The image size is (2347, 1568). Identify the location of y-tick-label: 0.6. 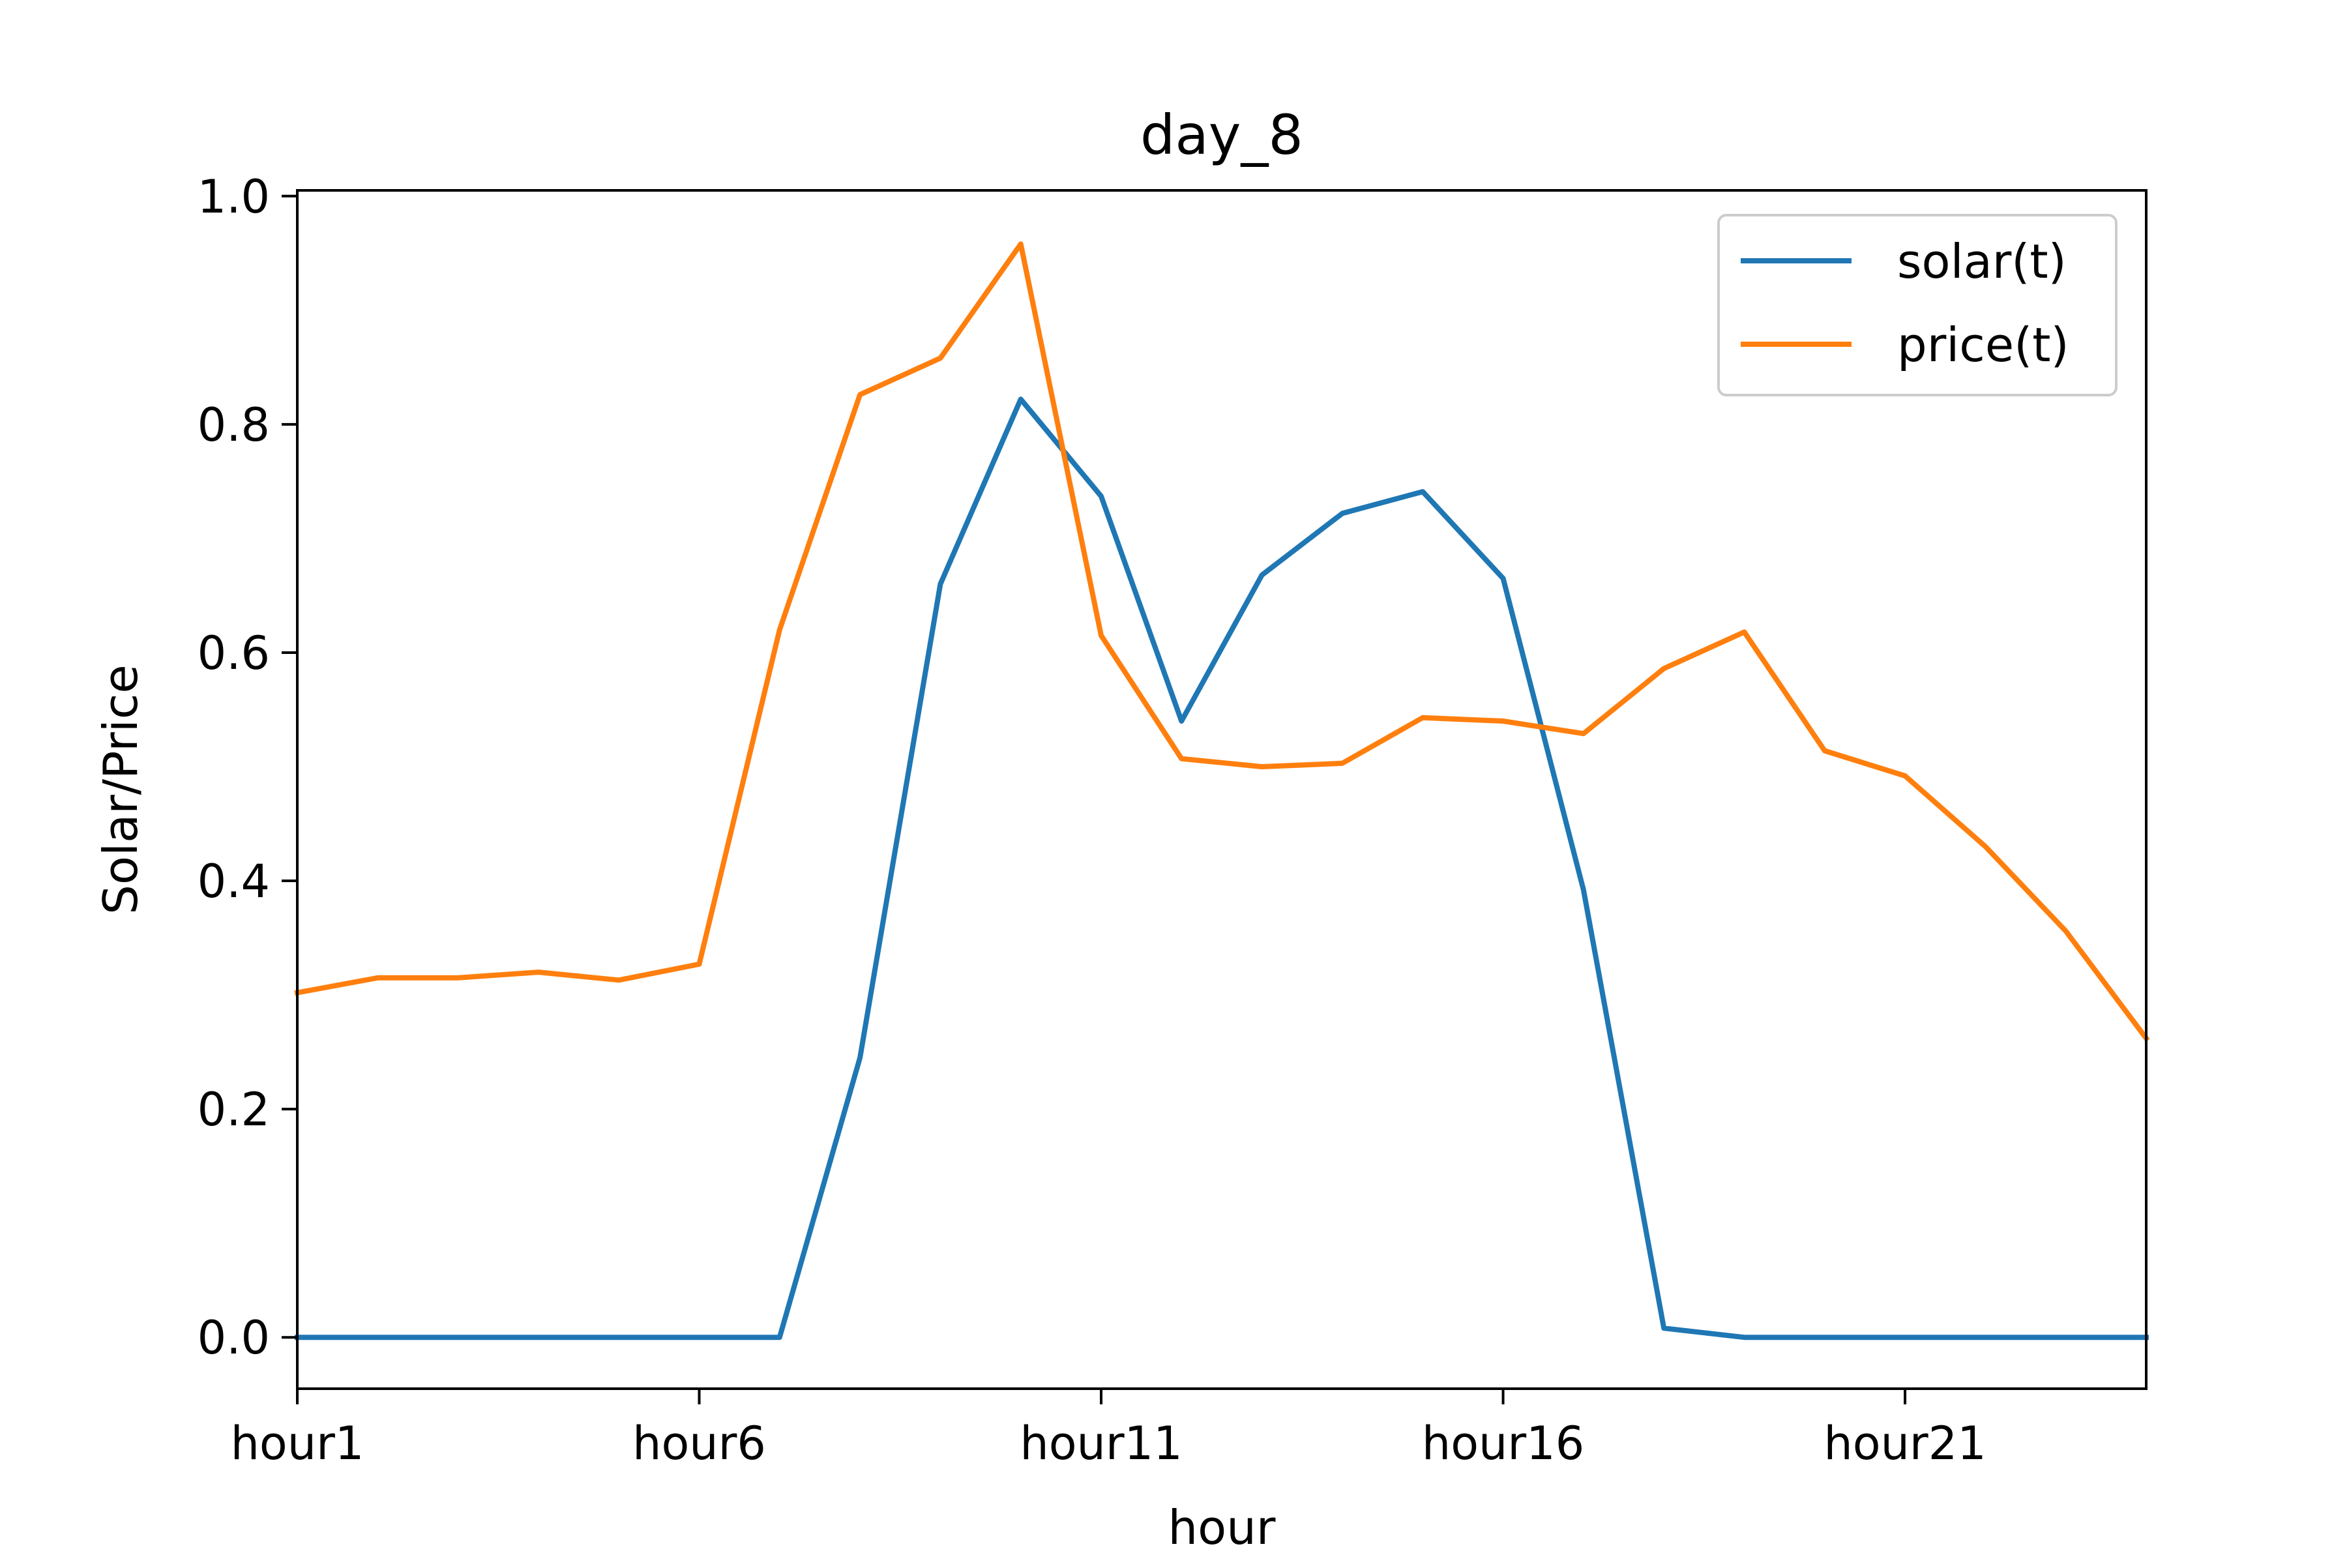
(234, 653).